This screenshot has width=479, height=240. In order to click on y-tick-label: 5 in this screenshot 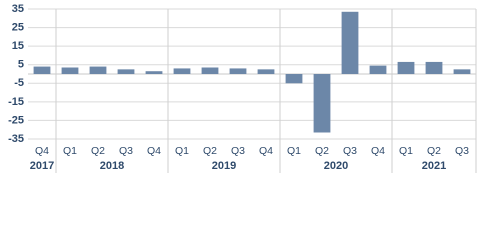, I will do `click(21, 65)`.